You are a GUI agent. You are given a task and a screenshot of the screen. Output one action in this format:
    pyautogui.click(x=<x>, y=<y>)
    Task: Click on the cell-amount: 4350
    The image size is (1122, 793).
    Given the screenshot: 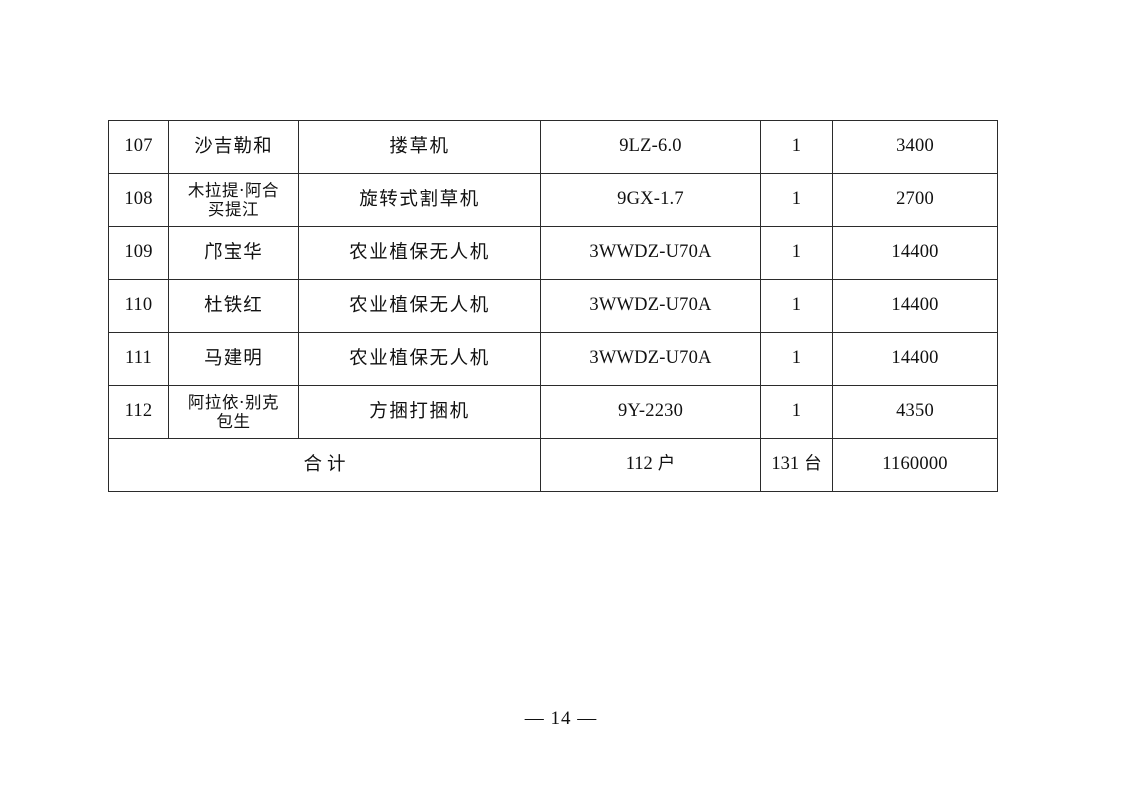 What is the action you would take?
    pyautogui.click(x=915, y=412)
    